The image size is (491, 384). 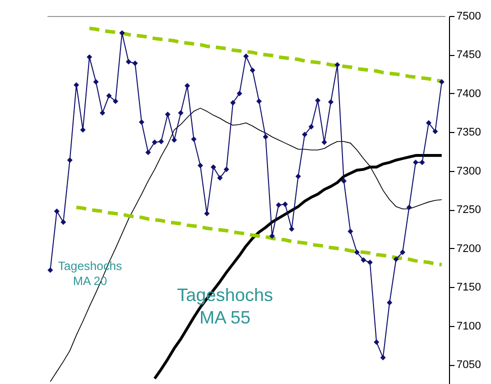 I want to click on y-tick-label: 7250, so click(x=468, y=210).